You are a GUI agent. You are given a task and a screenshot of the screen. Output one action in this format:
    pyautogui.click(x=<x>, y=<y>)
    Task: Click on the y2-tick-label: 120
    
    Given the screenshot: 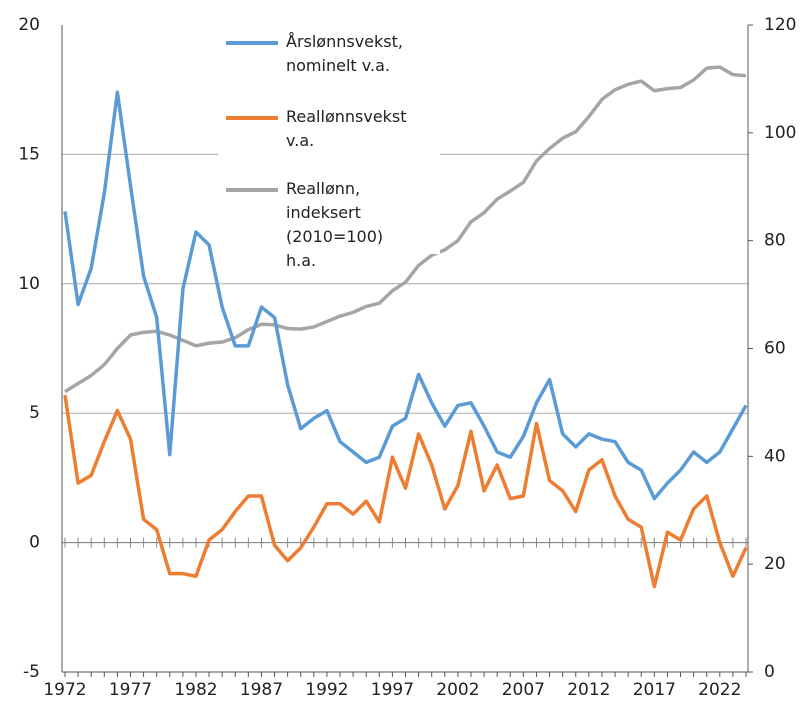 What is the action you would take?
    pyautogui.click(x=780, y=25)
    